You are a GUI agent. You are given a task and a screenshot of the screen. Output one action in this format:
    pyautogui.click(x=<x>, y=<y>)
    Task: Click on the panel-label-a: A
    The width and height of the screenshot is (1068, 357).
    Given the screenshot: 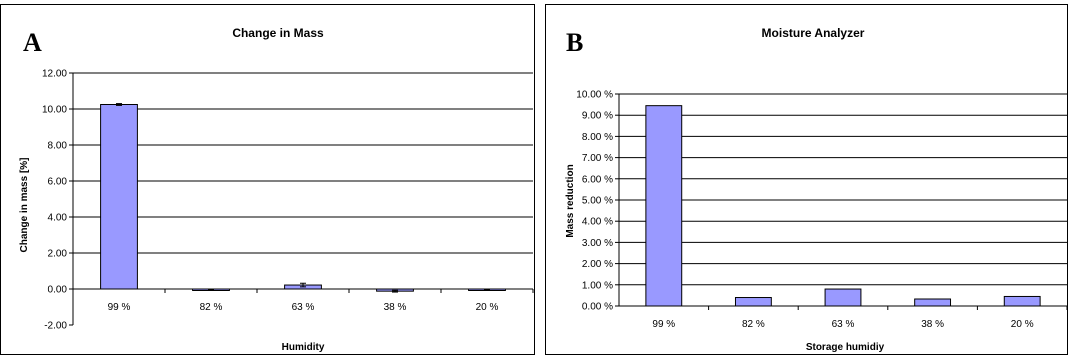 What is the action you would take?
    pyautogui.click(x=32, y=42)
    